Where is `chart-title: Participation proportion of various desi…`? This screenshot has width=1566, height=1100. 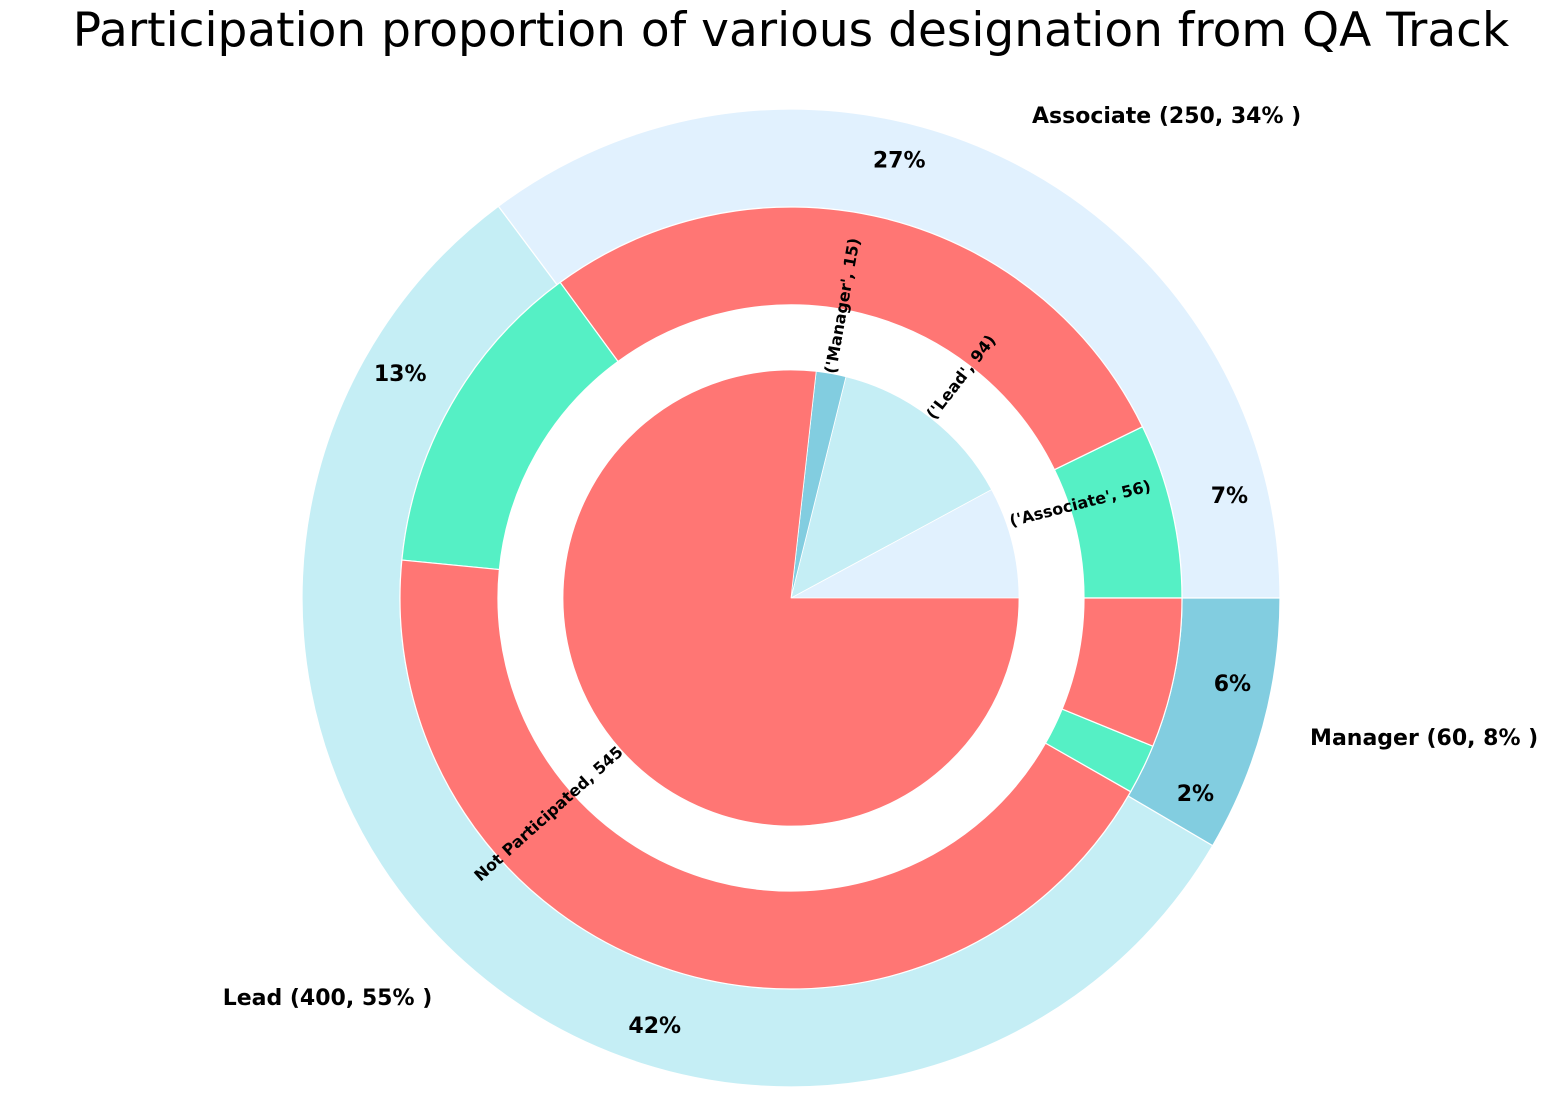
chart-title: Participation proportion of various desi… is located at coordinates (791, 30).